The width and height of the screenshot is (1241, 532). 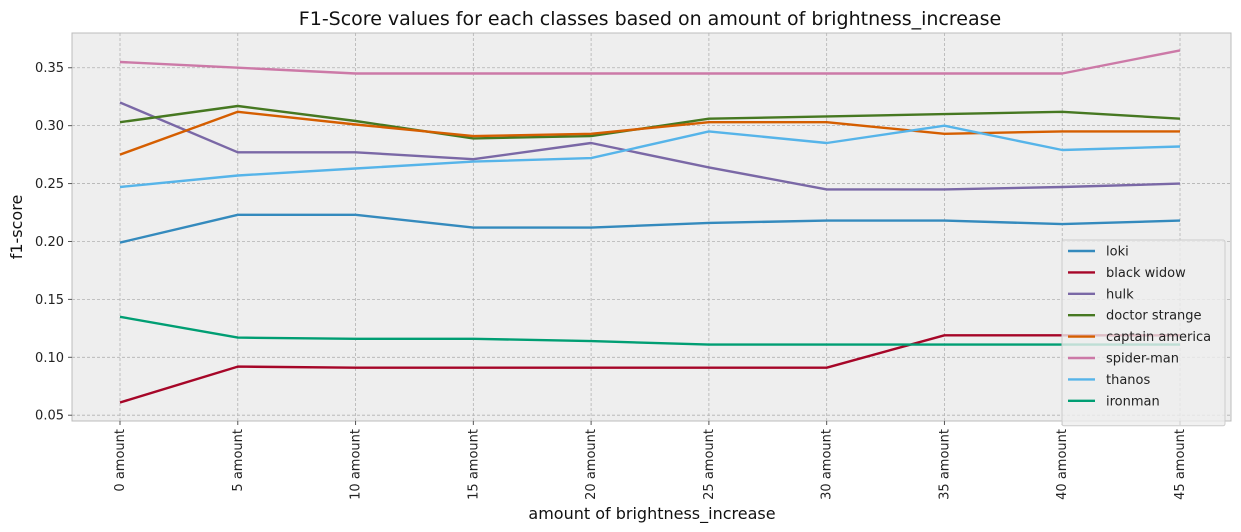 What do you see at coordinates (1062, 464) in the screenshot?
I see `x-tick-label: 40 amount` at bounding box center [1062, 464].